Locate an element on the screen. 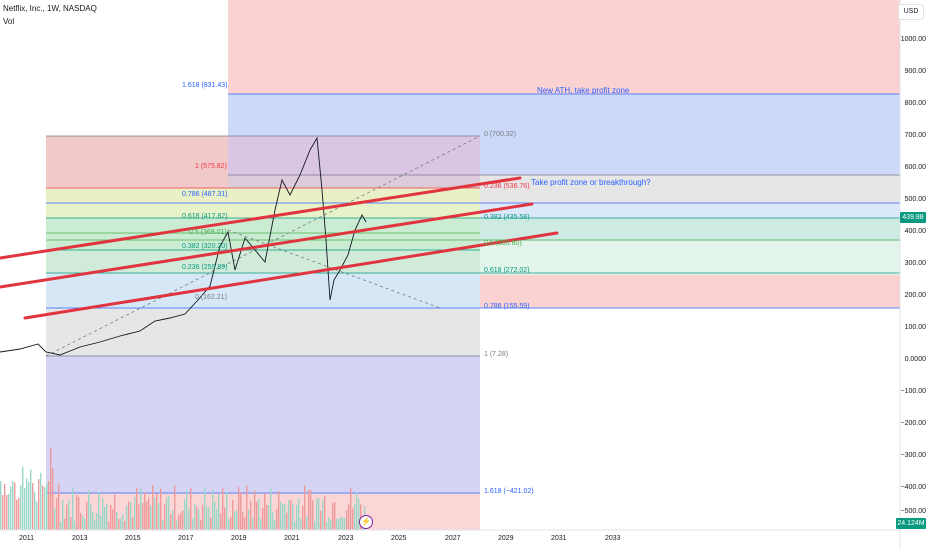  price-tick: 500.00 is located at coordinates (915, 199).